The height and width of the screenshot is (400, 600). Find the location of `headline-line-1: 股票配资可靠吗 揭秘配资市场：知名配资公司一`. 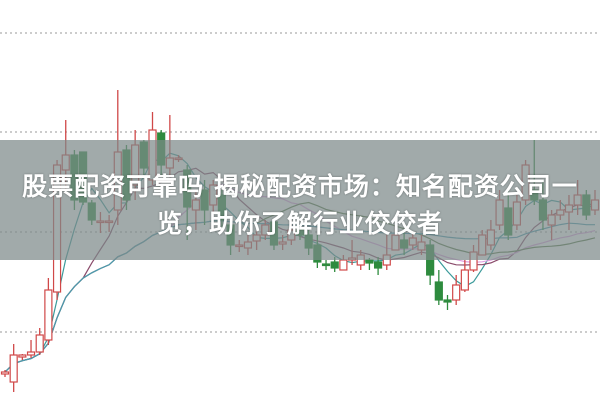

headline-line-1: 股票配资可靠吗 揭秘配资市场：知名配资公司一 is located at coordinates (300, 186).